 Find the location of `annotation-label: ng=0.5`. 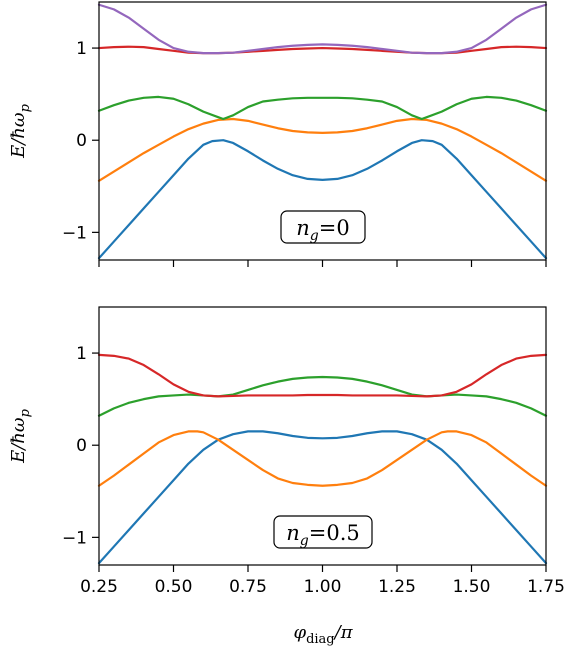

annotation-label: ng=0.5 is located at coordinates (323, 535).